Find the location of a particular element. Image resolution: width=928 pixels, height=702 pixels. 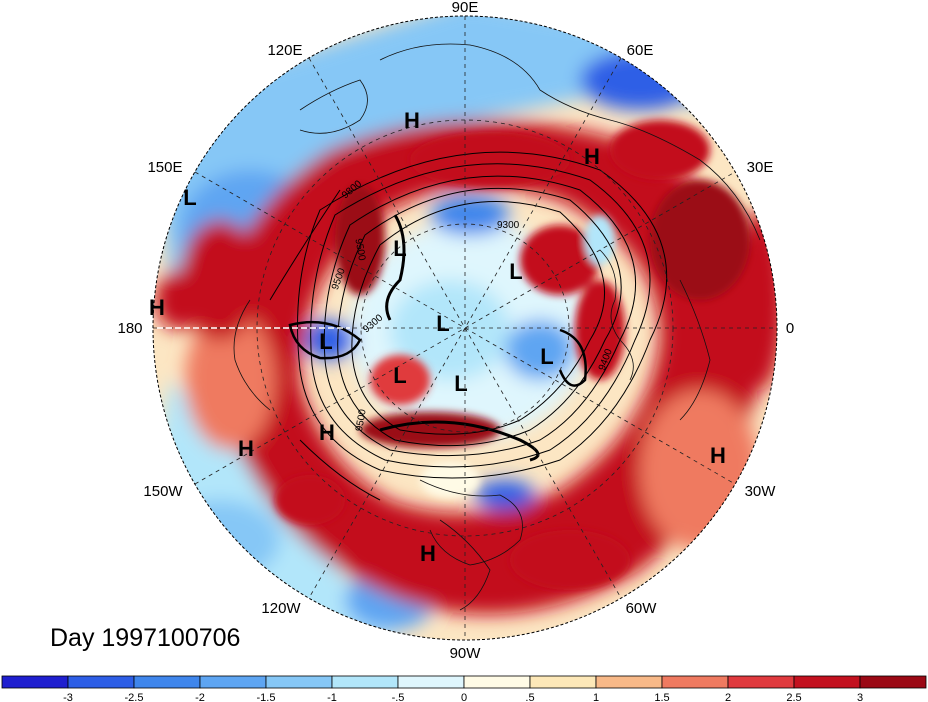

lon-label-90w: 90W is located at coordinates (466, 653).